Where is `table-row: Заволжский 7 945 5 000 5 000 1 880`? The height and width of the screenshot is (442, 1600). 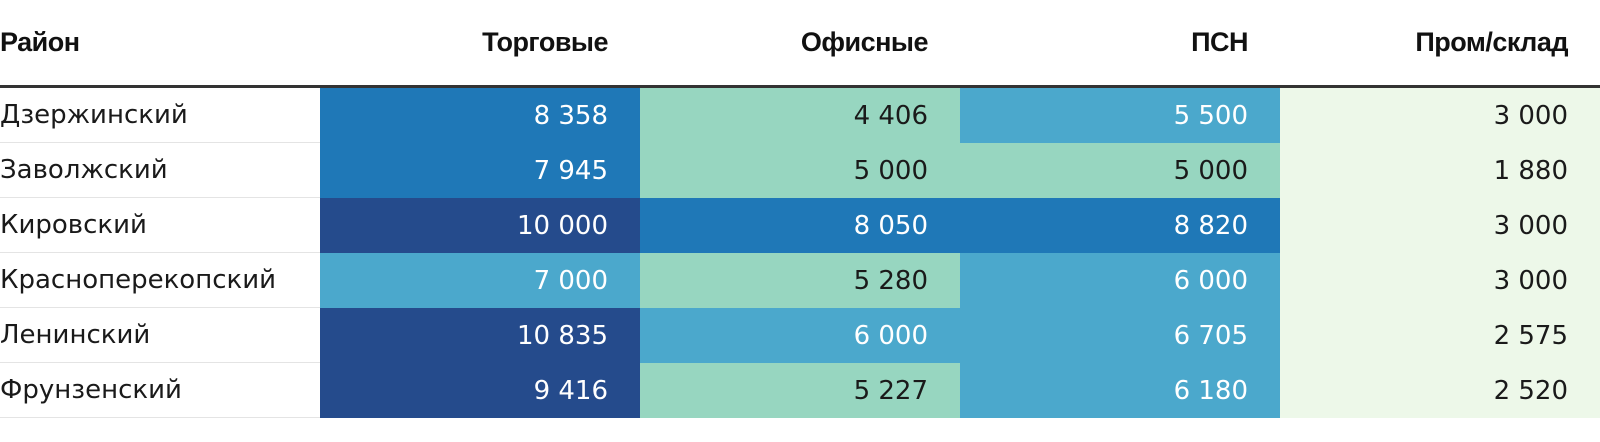 table-row: Заволжский 7 945 5 000 5 000 1 880 is located at coordinates (800, 170).